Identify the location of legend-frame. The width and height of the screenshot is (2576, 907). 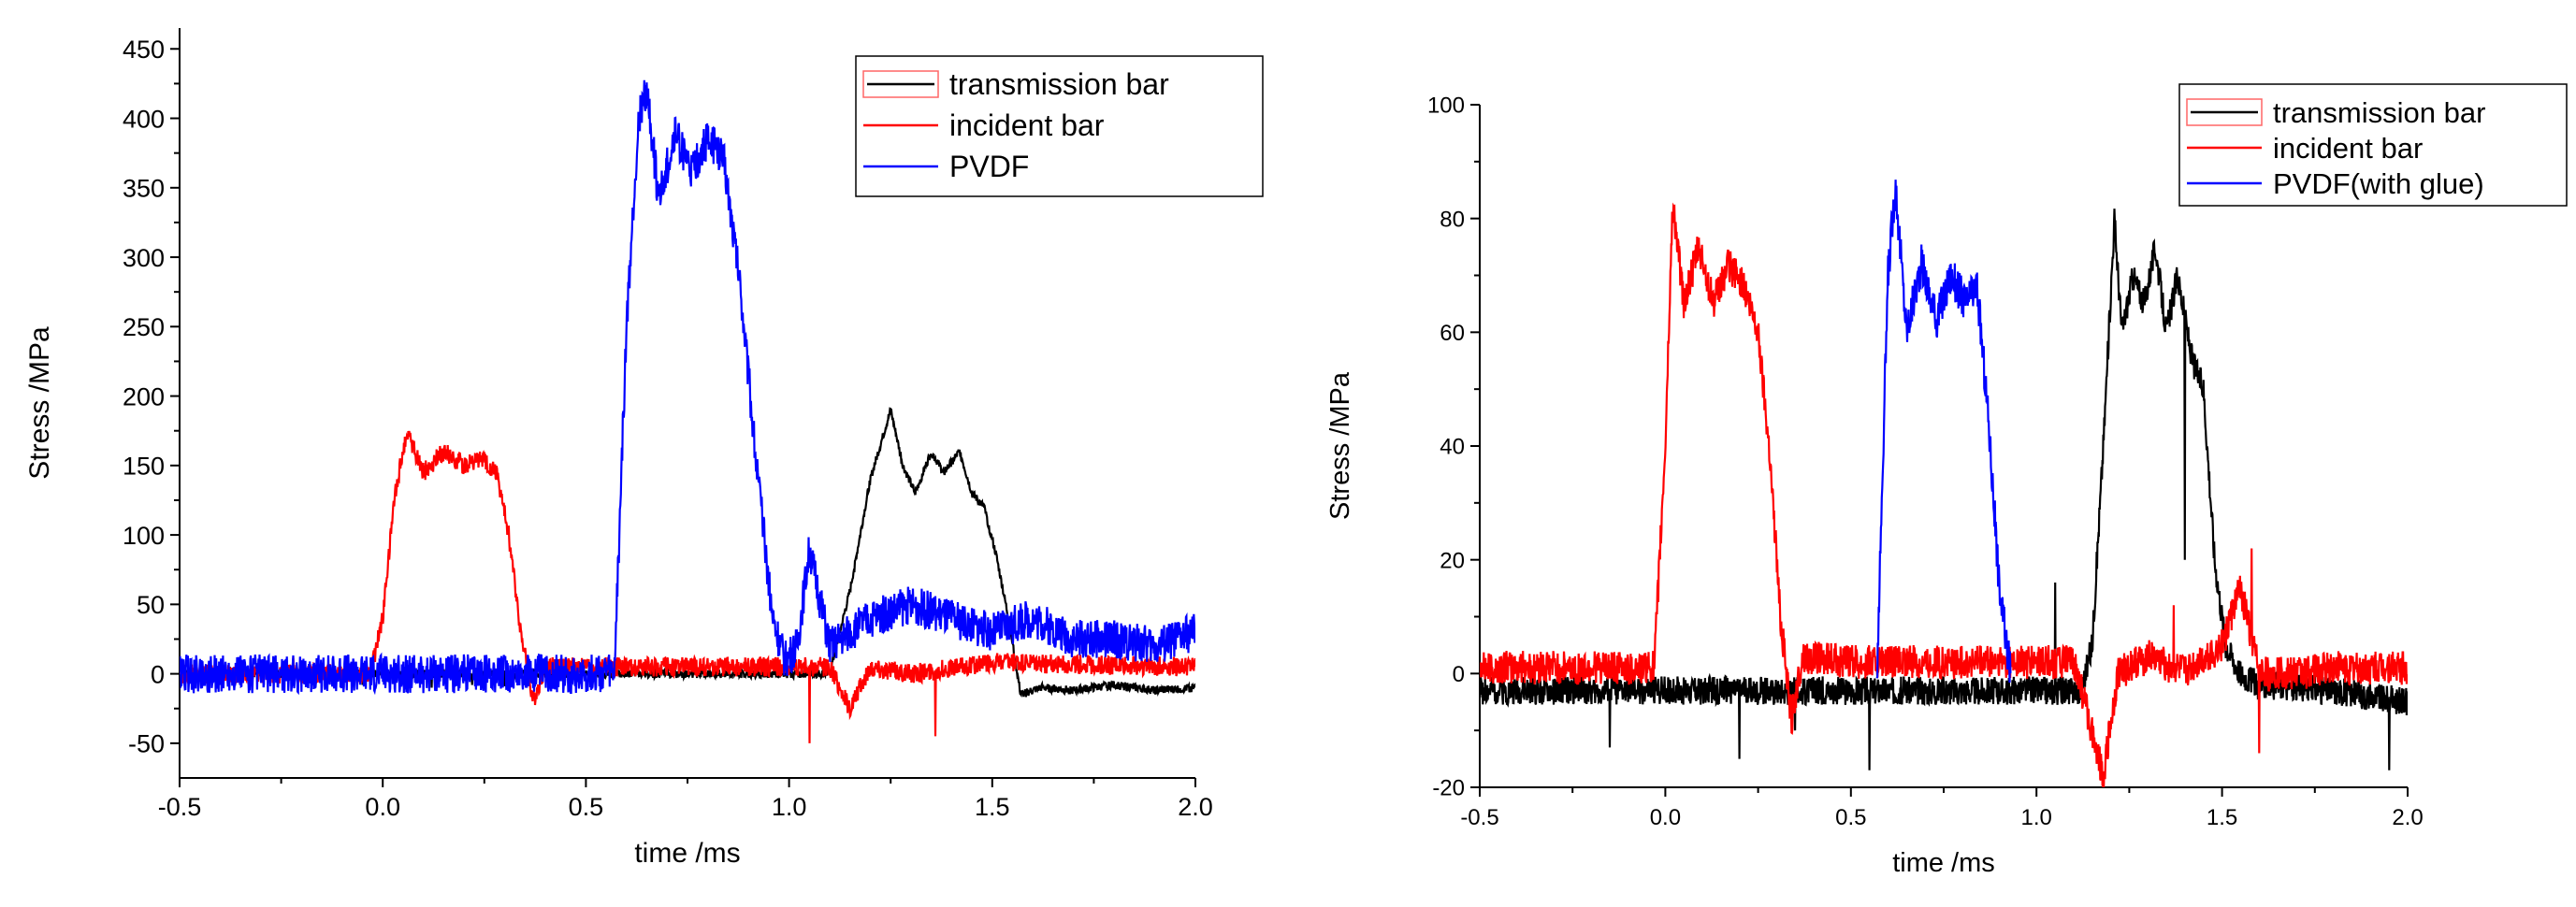
(2373, 145).